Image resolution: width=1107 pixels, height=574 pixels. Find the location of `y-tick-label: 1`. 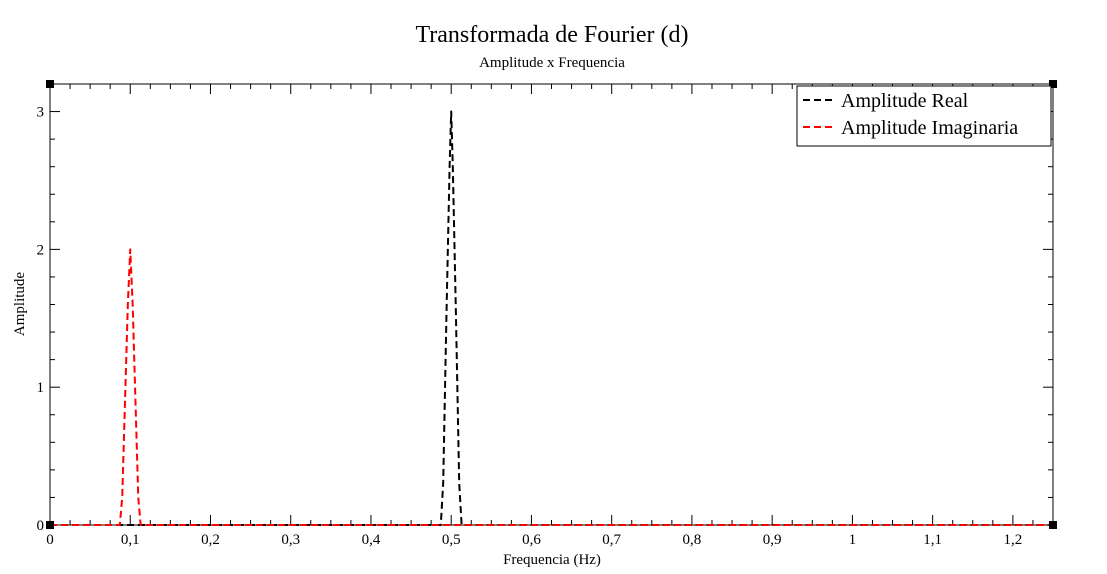

y-tick-label: 1 is located at coordinates (41, 388).